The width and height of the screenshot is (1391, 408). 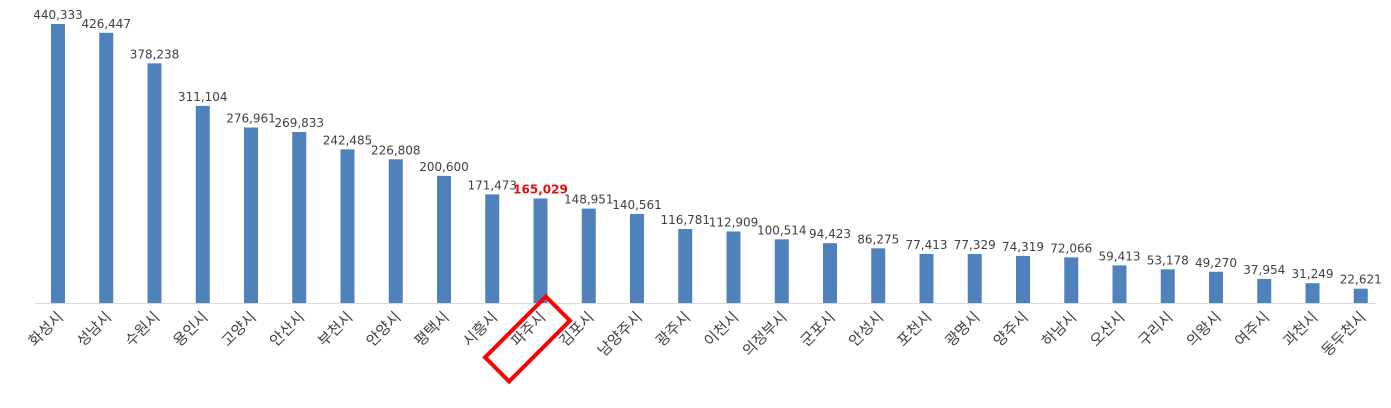 I want to click on value-label-21: 74,319, so click(x=1023, y=247).